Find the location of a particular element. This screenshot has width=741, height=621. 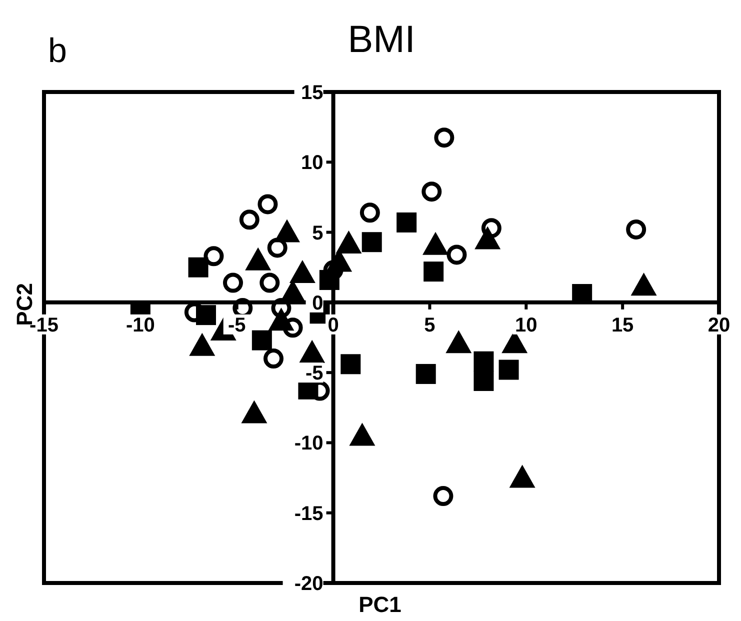

y-tick-label: -10 is located at coordinates (309, 443).